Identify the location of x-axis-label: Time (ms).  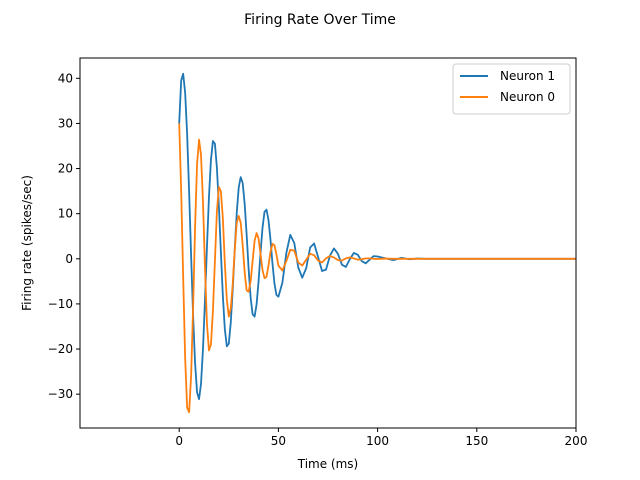
(328, 464).